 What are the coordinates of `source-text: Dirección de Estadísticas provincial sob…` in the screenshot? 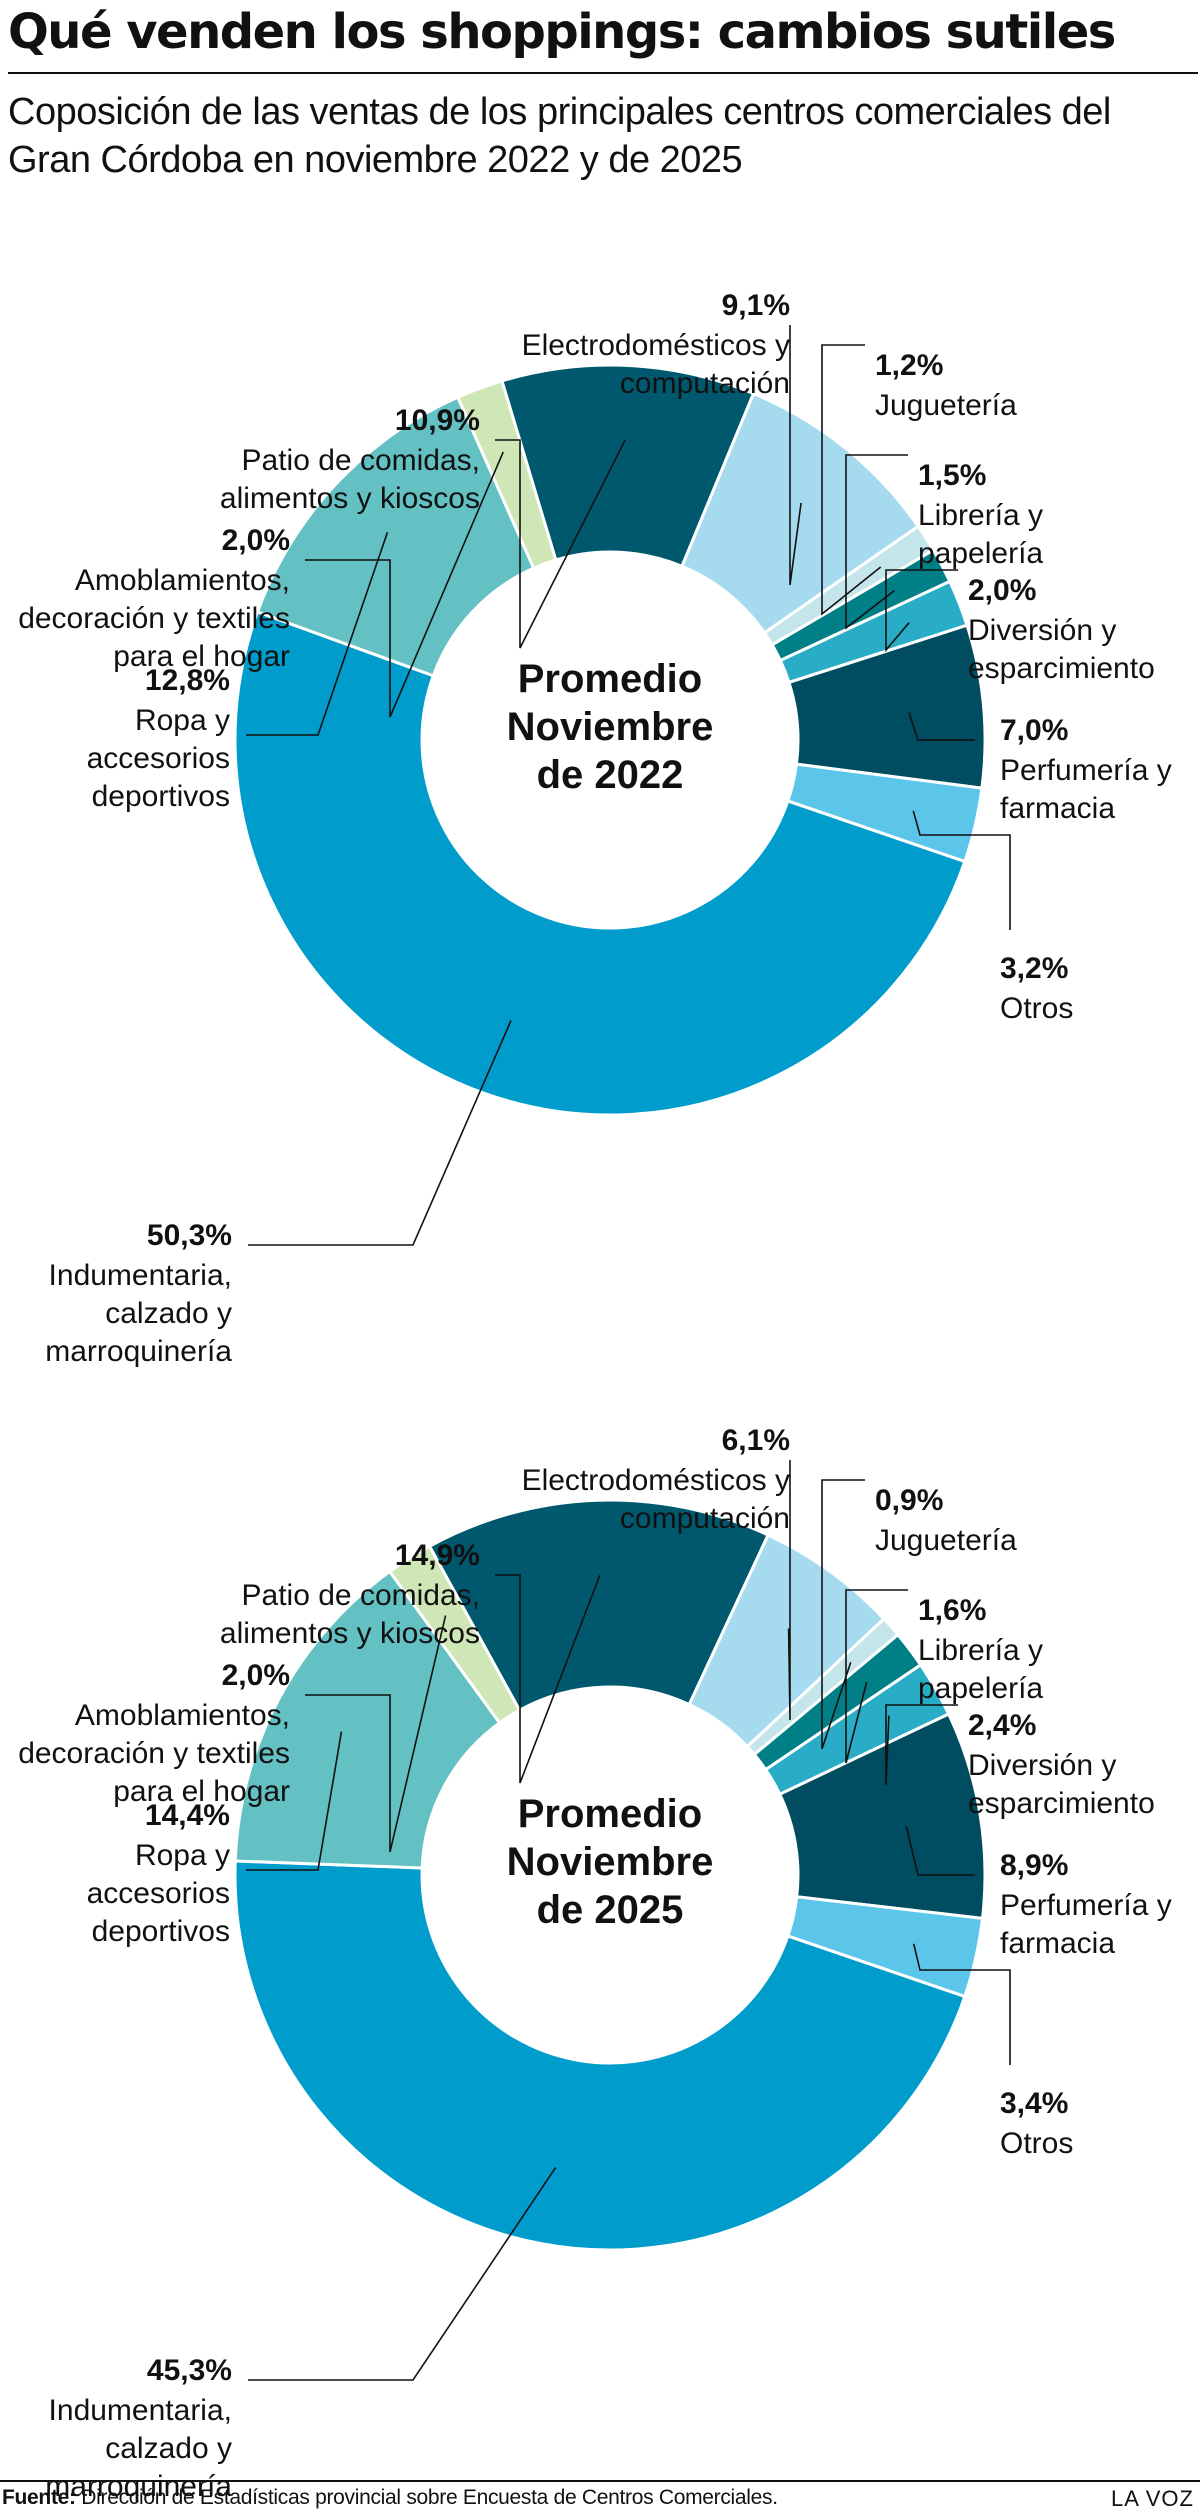 It's located at (429, 2497).